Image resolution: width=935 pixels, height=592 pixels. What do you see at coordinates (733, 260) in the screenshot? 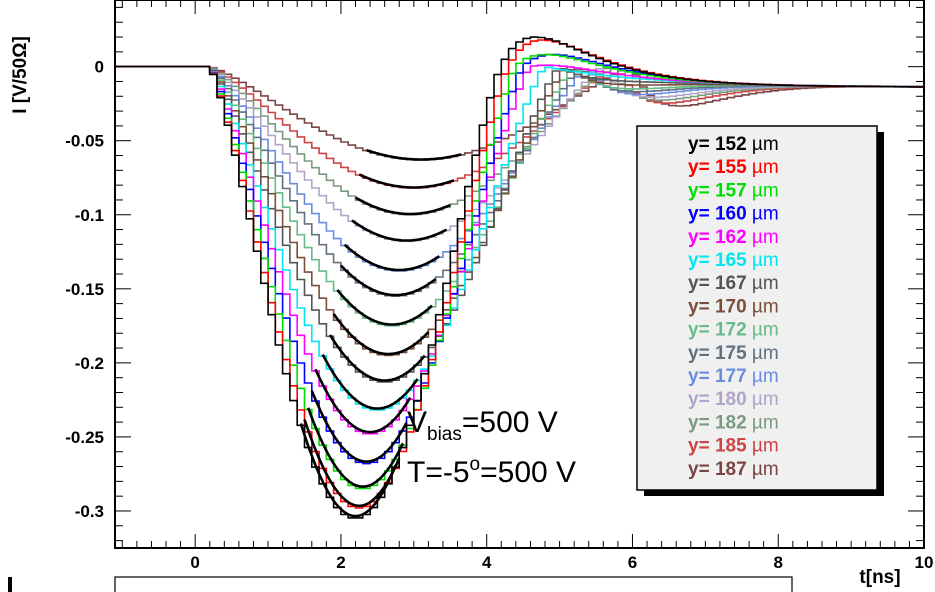
I see `legend-entry: y= 165 µm` at bounding box center [733, 260].